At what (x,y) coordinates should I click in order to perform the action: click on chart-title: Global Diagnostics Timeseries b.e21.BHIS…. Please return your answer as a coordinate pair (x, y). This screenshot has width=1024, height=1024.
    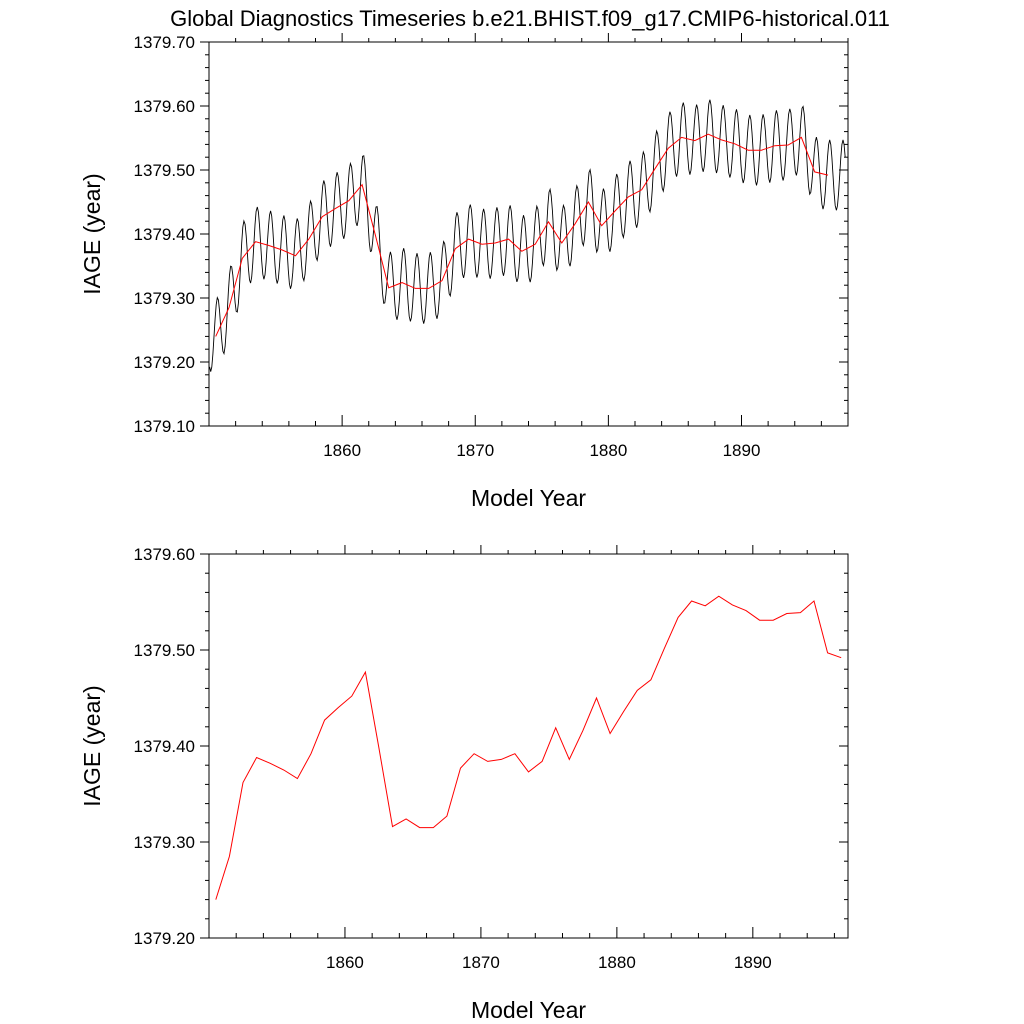
    Looking at the image, I should click on (530, 18).